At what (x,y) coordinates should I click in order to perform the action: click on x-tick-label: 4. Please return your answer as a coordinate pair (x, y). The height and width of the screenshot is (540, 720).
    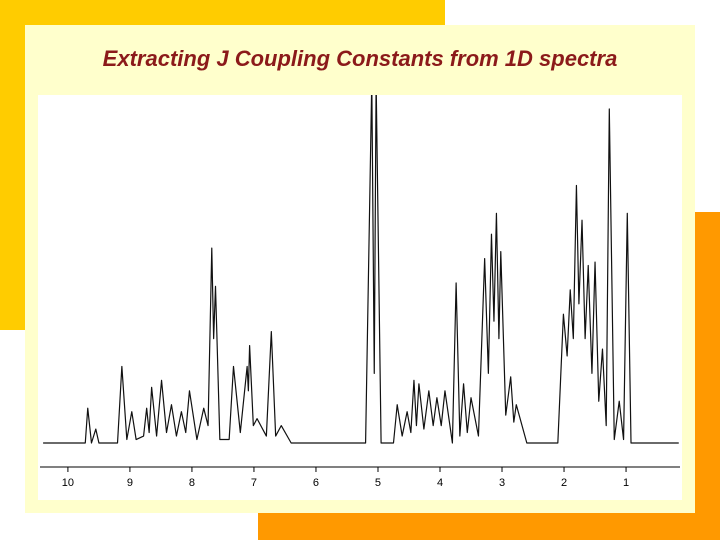
    Looking at the image, I should click on (440, 483).